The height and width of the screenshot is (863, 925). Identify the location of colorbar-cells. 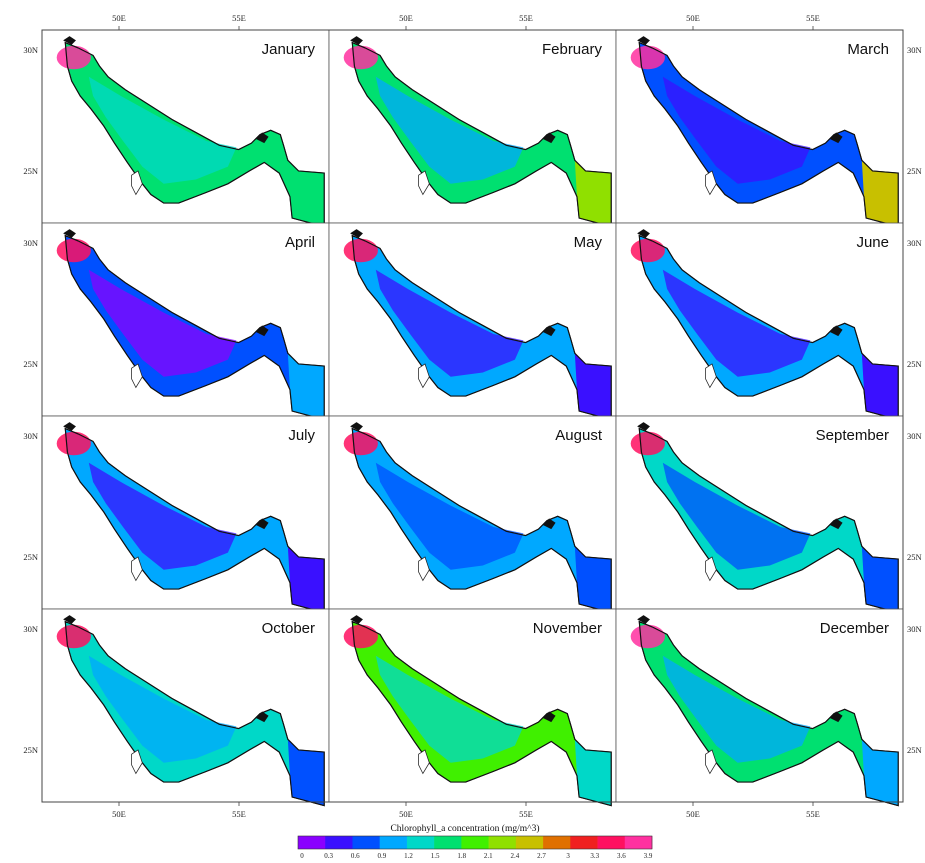
(475, 842).